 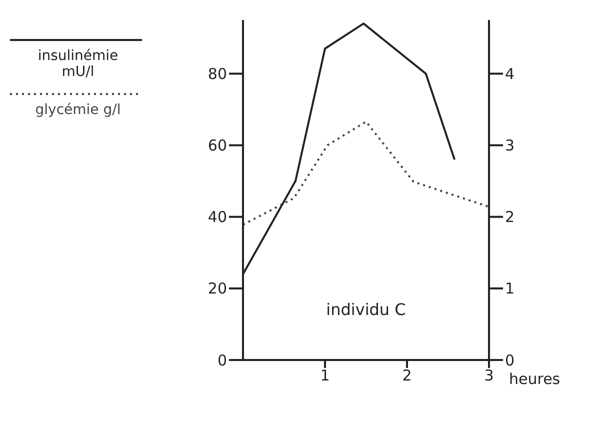 I want to click on text: insulinémie mU/l, so click(x=78, y=64).